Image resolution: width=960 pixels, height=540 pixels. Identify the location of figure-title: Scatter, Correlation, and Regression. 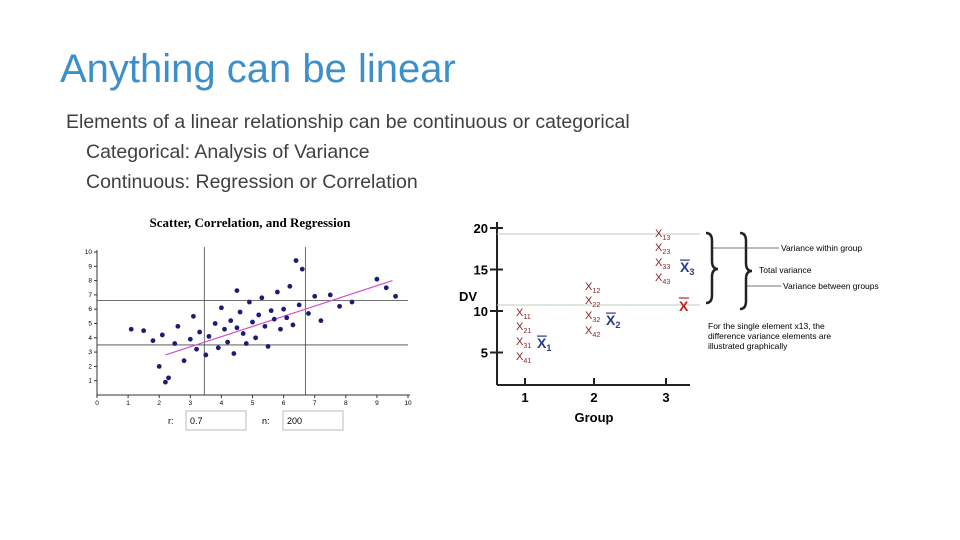
(251, 222).